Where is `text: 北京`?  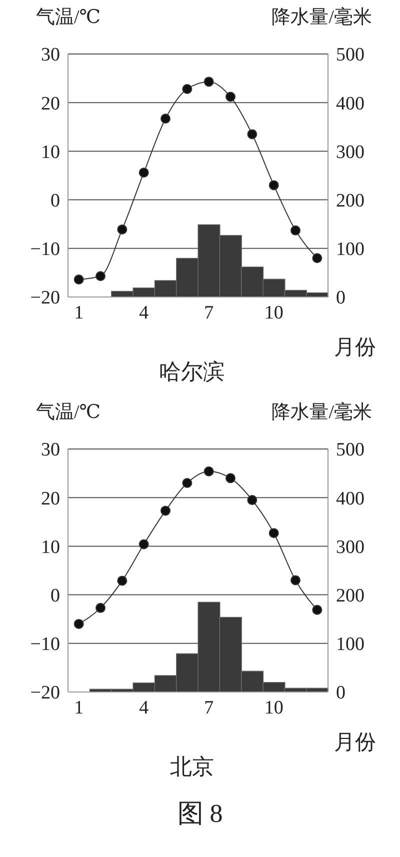
text: 北京 is located at coordinates (192, 766).